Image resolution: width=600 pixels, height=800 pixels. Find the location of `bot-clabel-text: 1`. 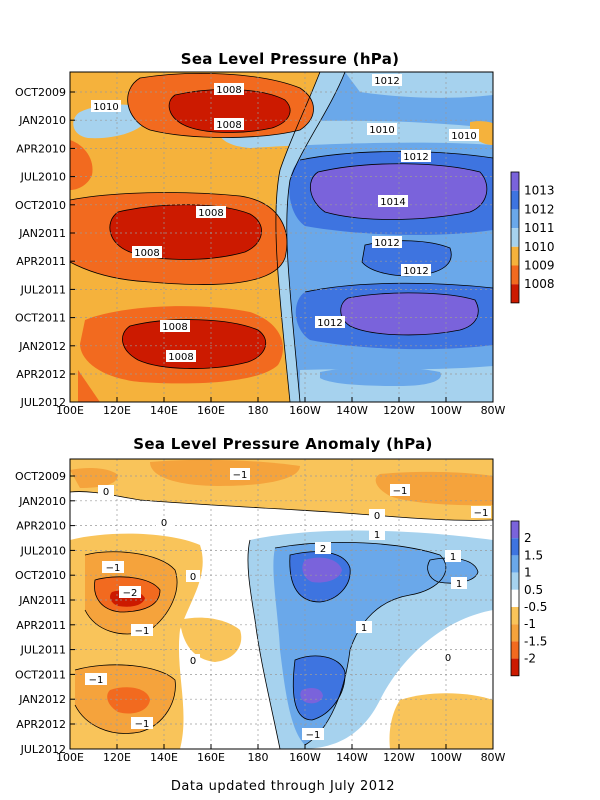

bot-clabel-text: 1 is located at coordinates (377, 535).